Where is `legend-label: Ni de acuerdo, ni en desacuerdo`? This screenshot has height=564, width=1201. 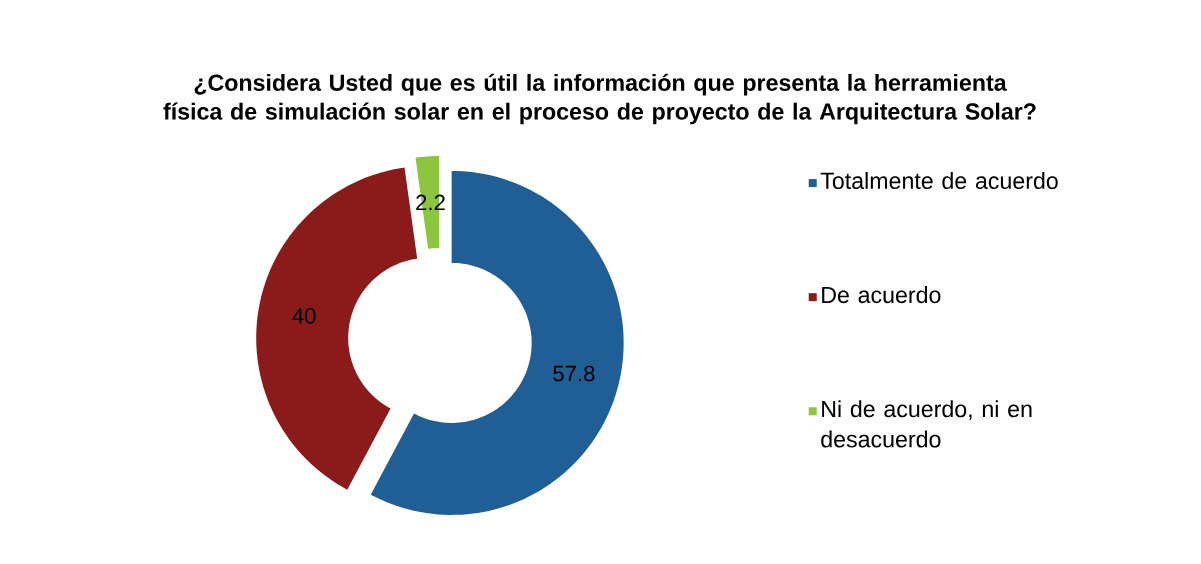 legend-label: Ni de acuerdo, ni en desacuerdo is located at coordinates (926, 424).